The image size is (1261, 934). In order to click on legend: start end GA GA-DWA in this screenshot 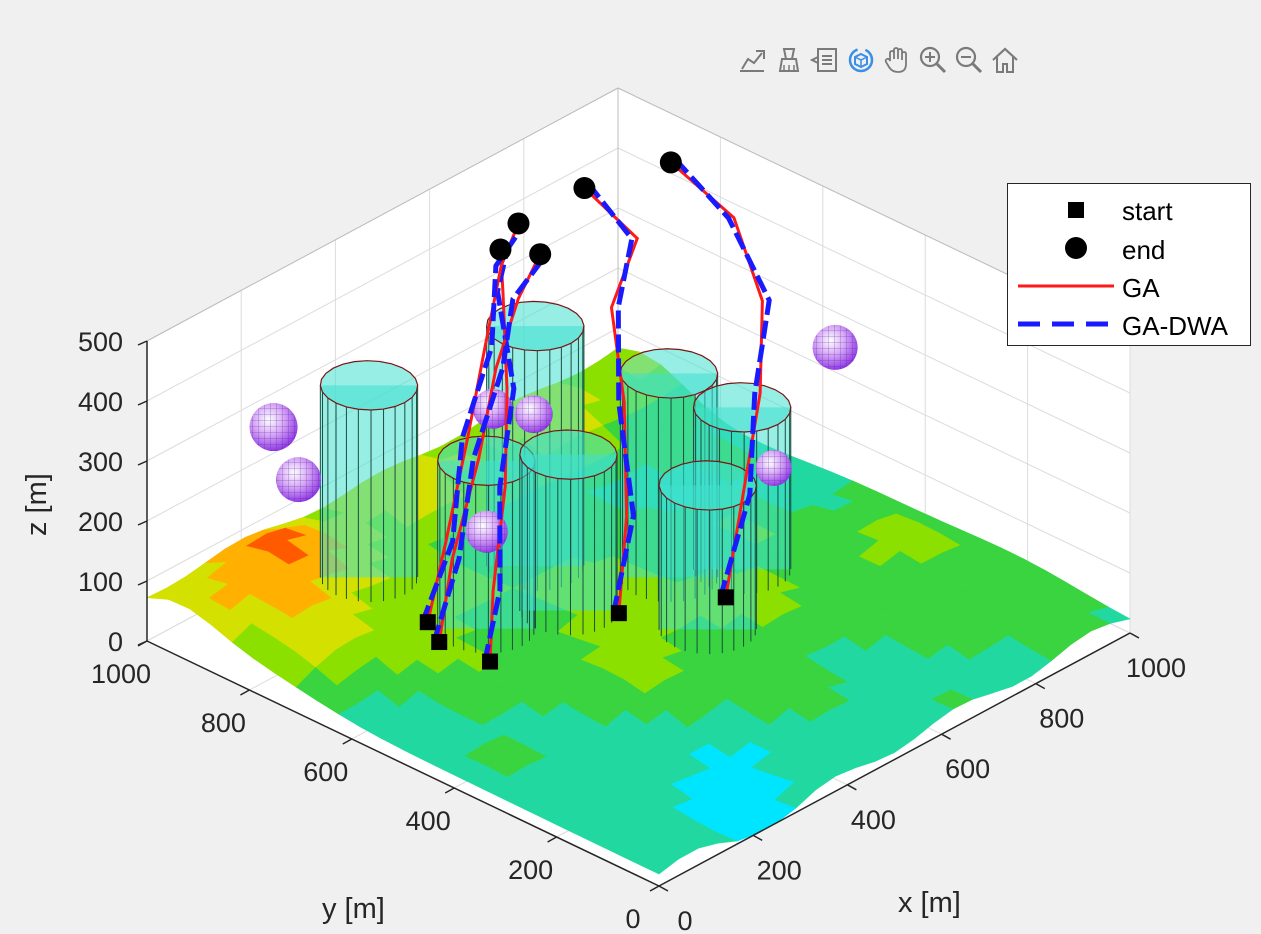, I will do `click(1129, 264)`.